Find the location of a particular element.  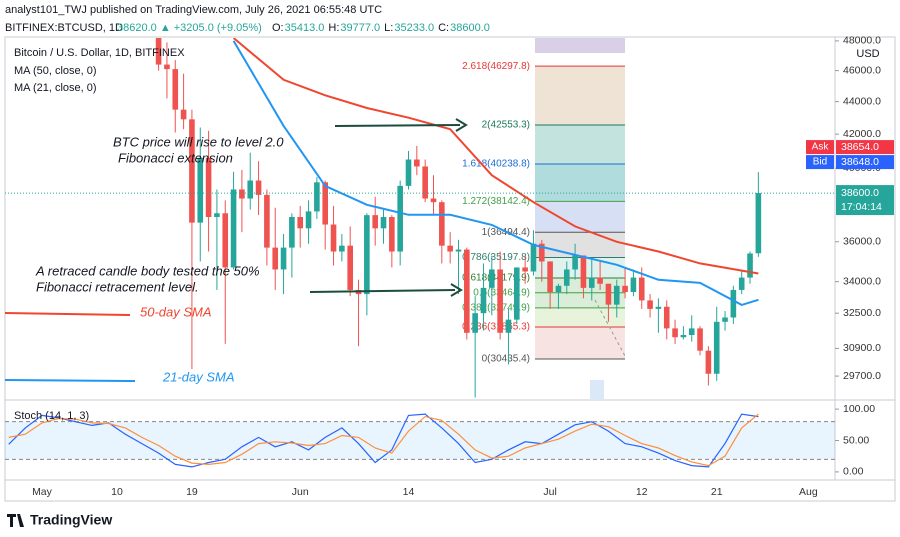

ohlc-value: 35233.0 is located at coordinates (414, 28).